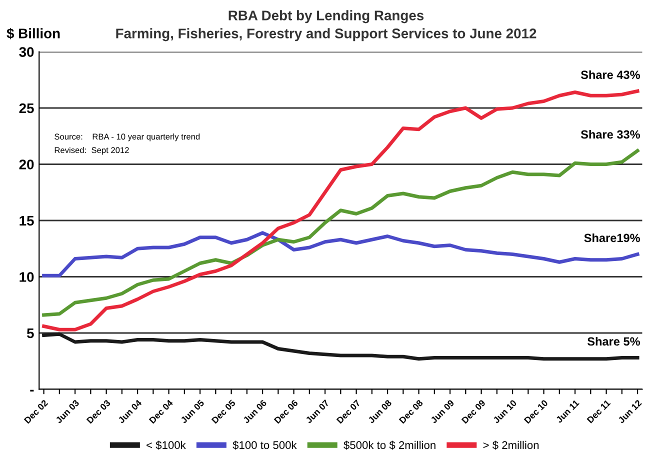 The image size is (652, 450). Describe the element at coordinates (598, 411) in the screenshot. I see `x-tick-label: Dec 11` at that location.